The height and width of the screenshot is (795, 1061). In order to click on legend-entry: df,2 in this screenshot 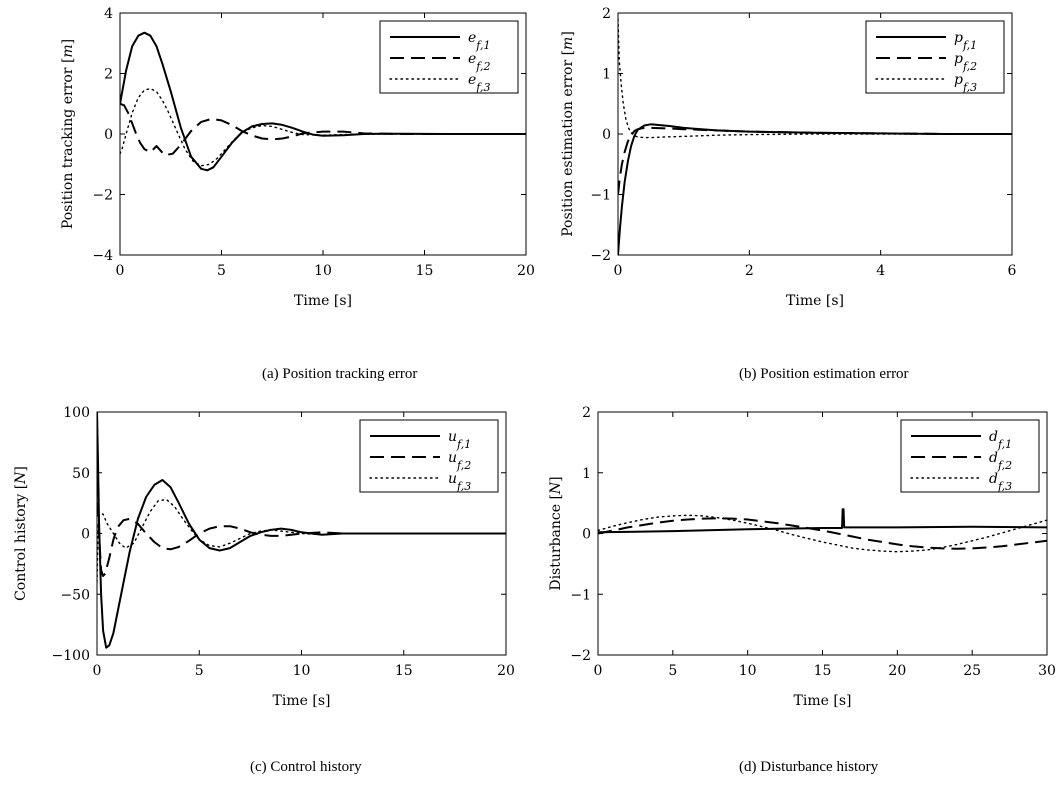, I will do `click(1000, 461)`.